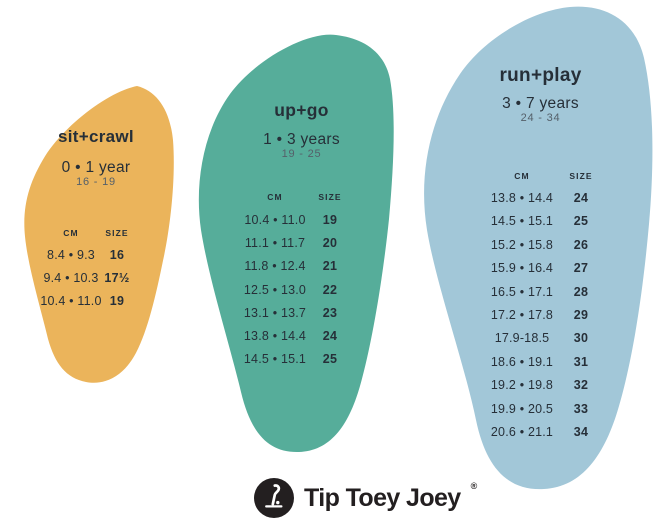 The height and width of the screenshot is (530, 660). I want to click on size-value: 28, so click(581, 291).